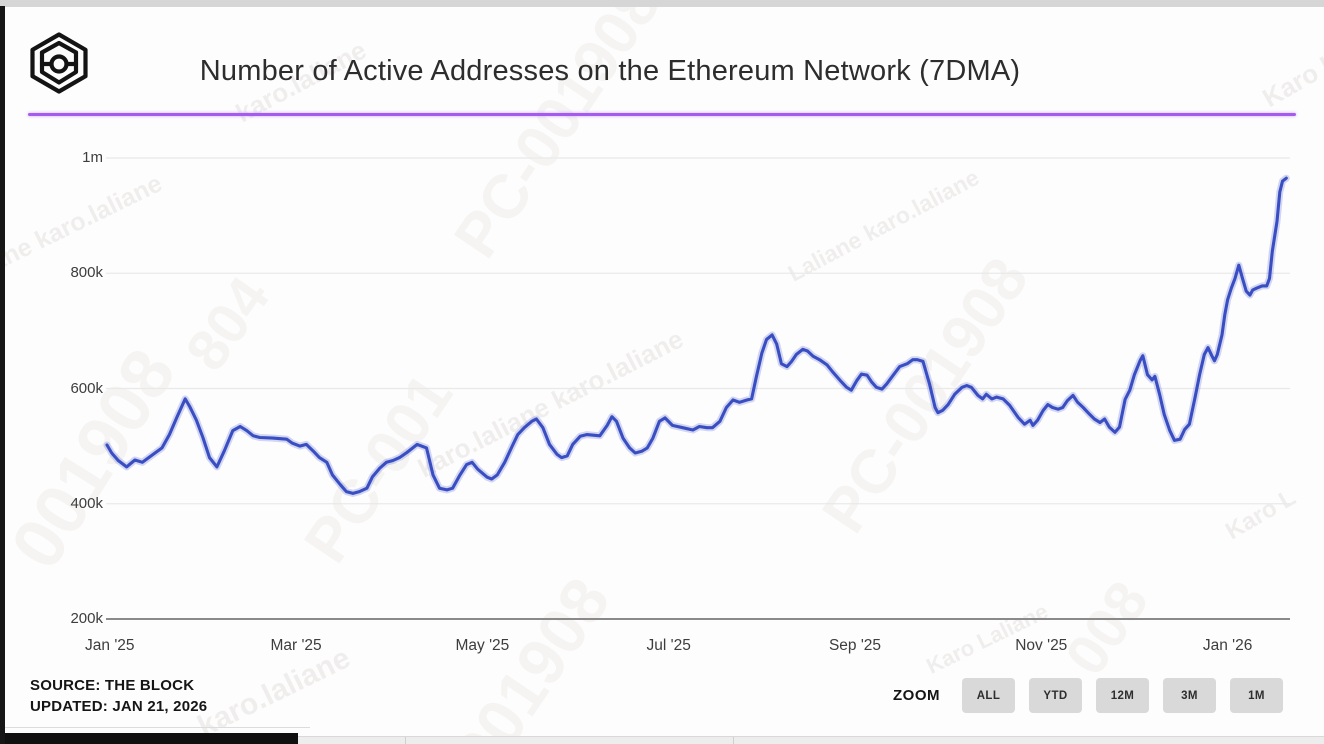  Describe the element at coordinates (1256, 695) in the screenshot. I see `zoom-range-button-1m: 1M` at that location.